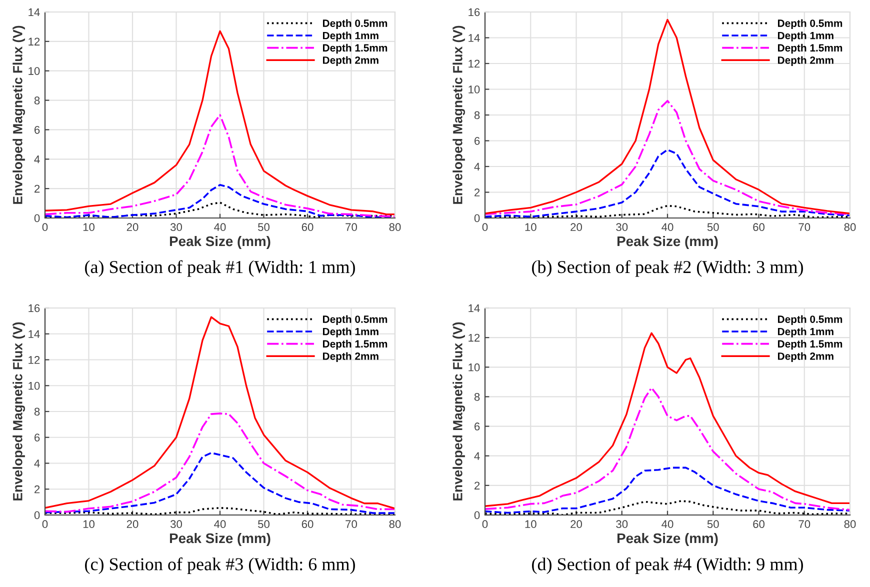 The height and width of the screenshot is (587, 870). I want to click on text: (a) Section of peak #1 (Width: 1 mm), so click(220, 268).